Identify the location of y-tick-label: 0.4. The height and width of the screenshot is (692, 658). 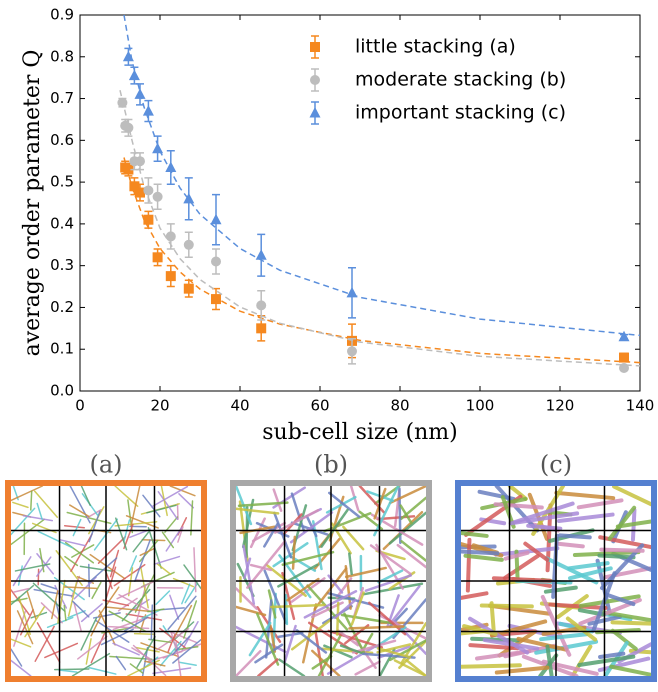
(62, 223).